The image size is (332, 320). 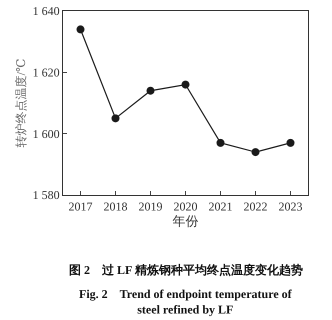 What do you see at coordinates (116, 206) in the screenshot?
I see `x-tick-label: 2018` at bounding box center [116, 206].